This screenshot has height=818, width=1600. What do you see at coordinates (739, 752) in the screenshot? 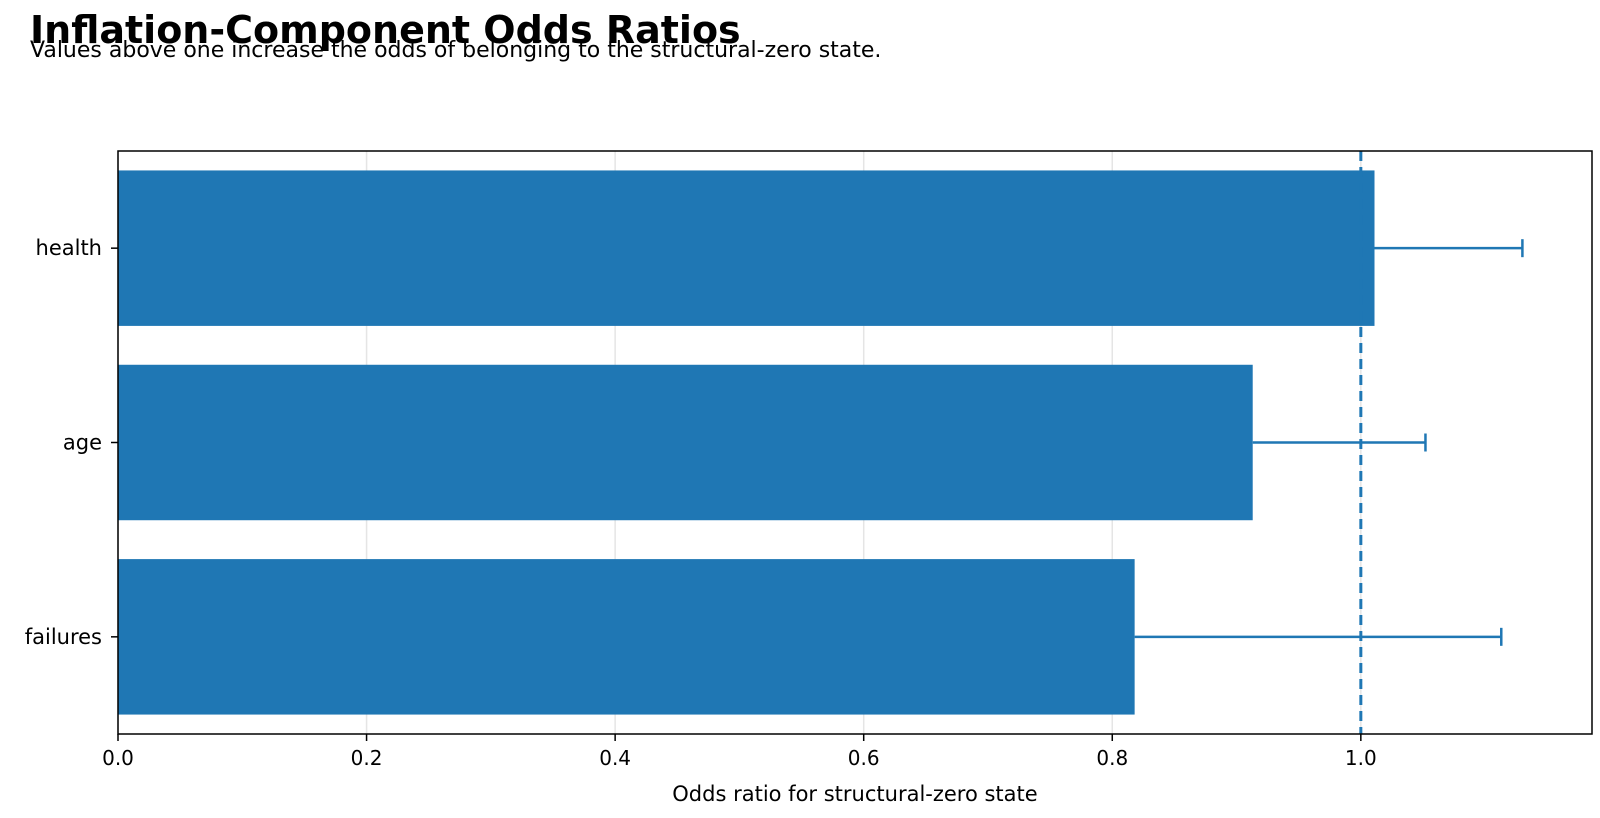
I see `x-axis-ticks: 0.0 0.2 0.4 0.6 0.8 1.0` at bounding box center [739, 752].